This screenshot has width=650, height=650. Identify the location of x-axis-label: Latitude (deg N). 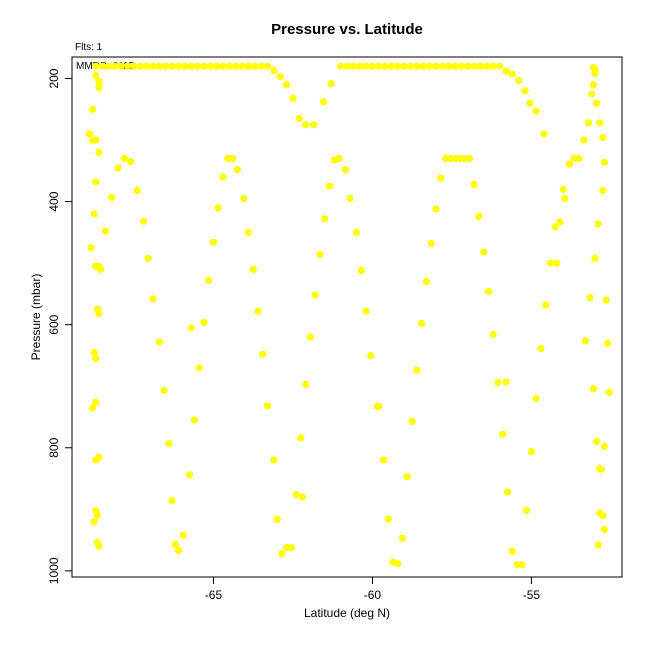
(347, 613).